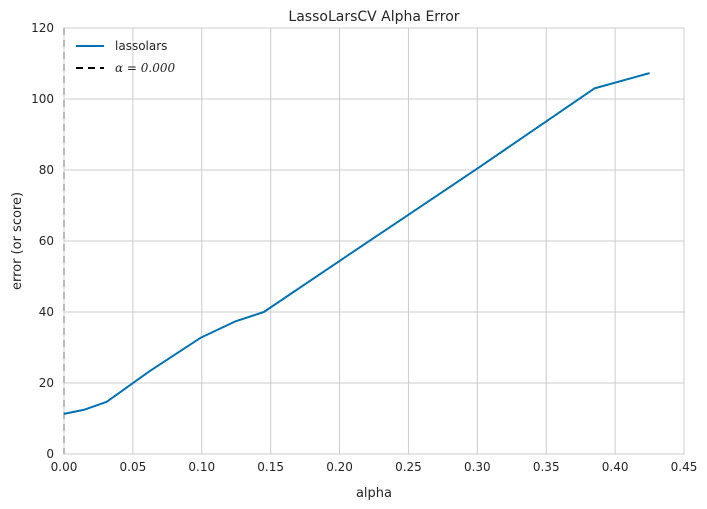  Describe the element at coordinates (615, 467) in the screenshot. I see `x-tick-label: 0.40` at that location.